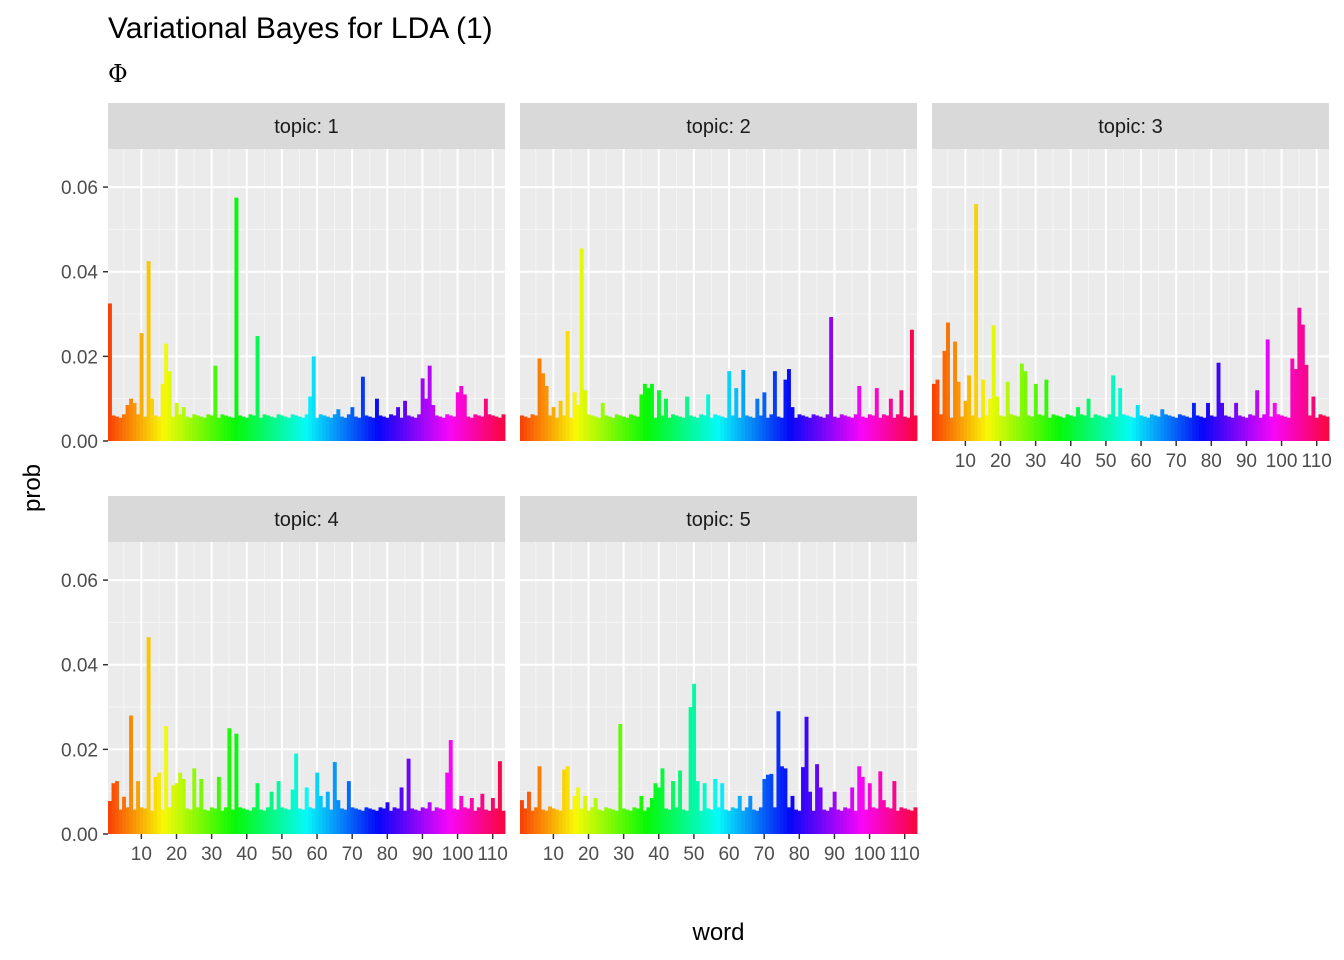 This screenshot has width=1344, height=960. What do you see at coordinates (1130, 127) in the screenshot?
I see `facet-label: topic: 3` at bounding box center [1130, 127].